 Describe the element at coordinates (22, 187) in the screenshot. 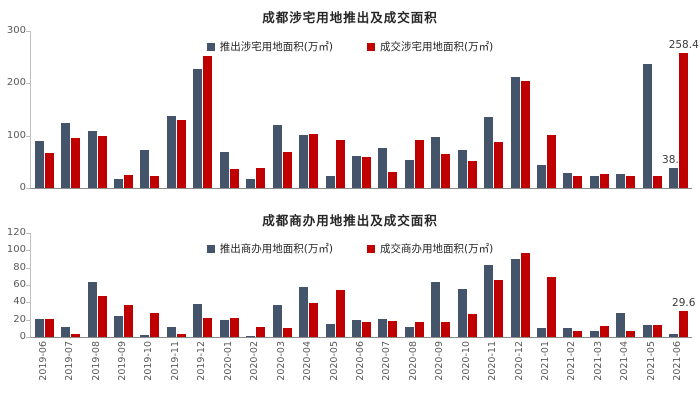

I see `y-axis-tick-label: 0` at that location.